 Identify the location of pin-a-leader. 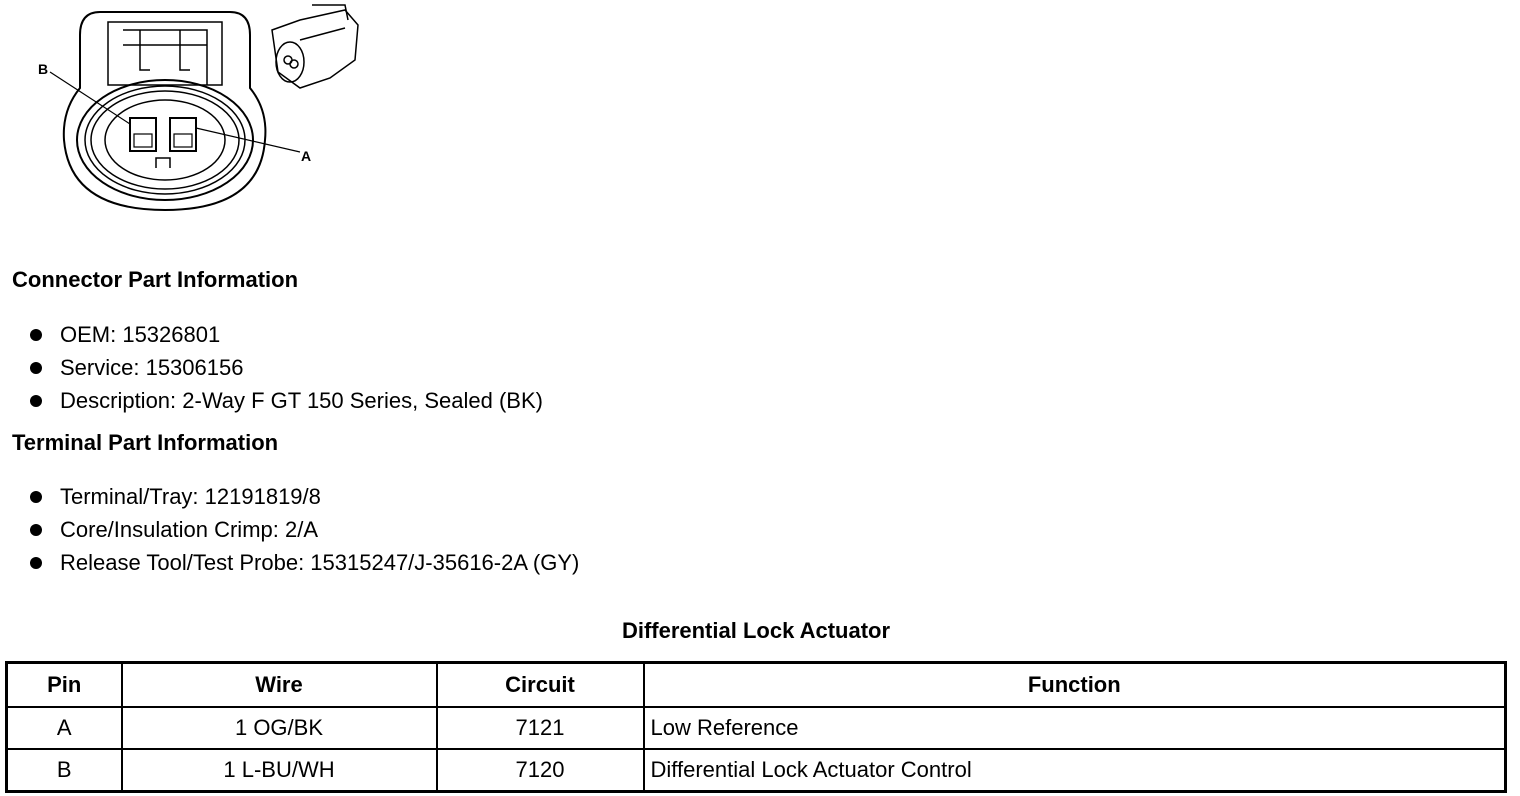
(248, 140).